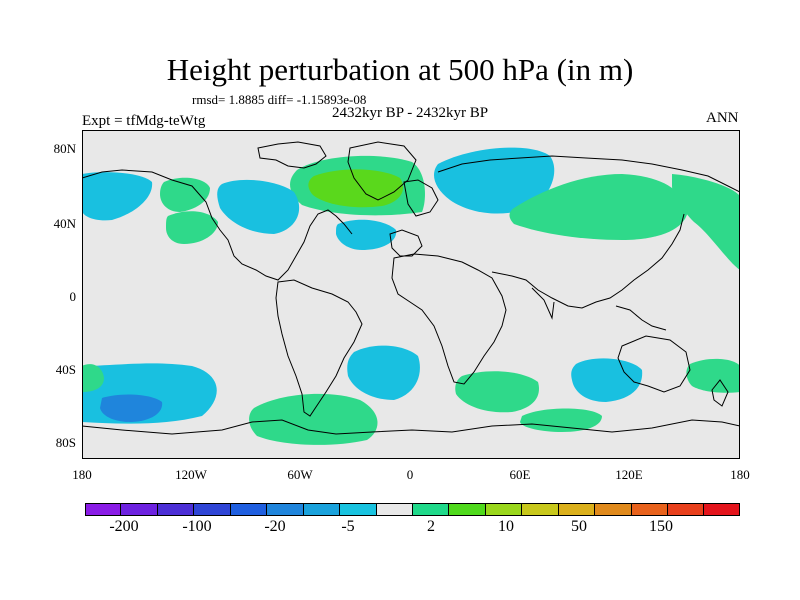  What do you see at coordinates (641, 318) in the screenshot?
I see `southeast-asia-islands` at bounding box center [641, 318].